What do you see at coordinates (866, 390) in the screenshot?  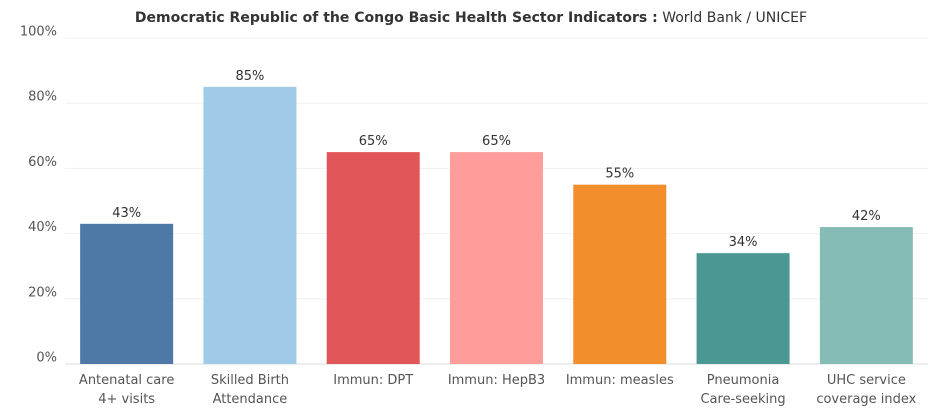 I see `x-tick-label: UHC service coverage index` at bounding box center [866, 390].